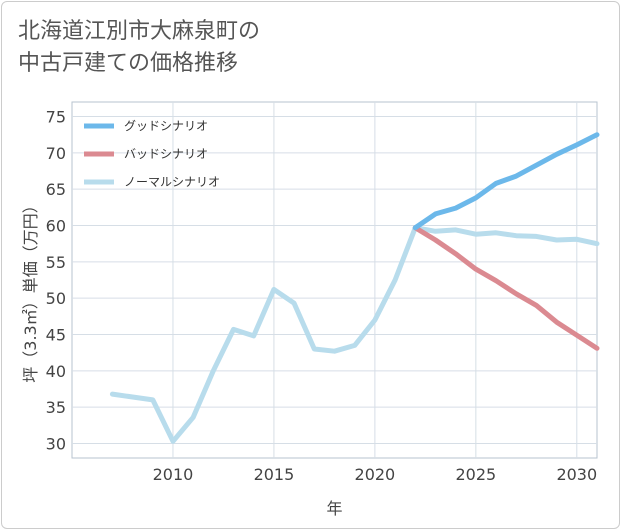  Describe the element at coordinates (506, 181) in the screenshot. I see `series-line-good` at that location.